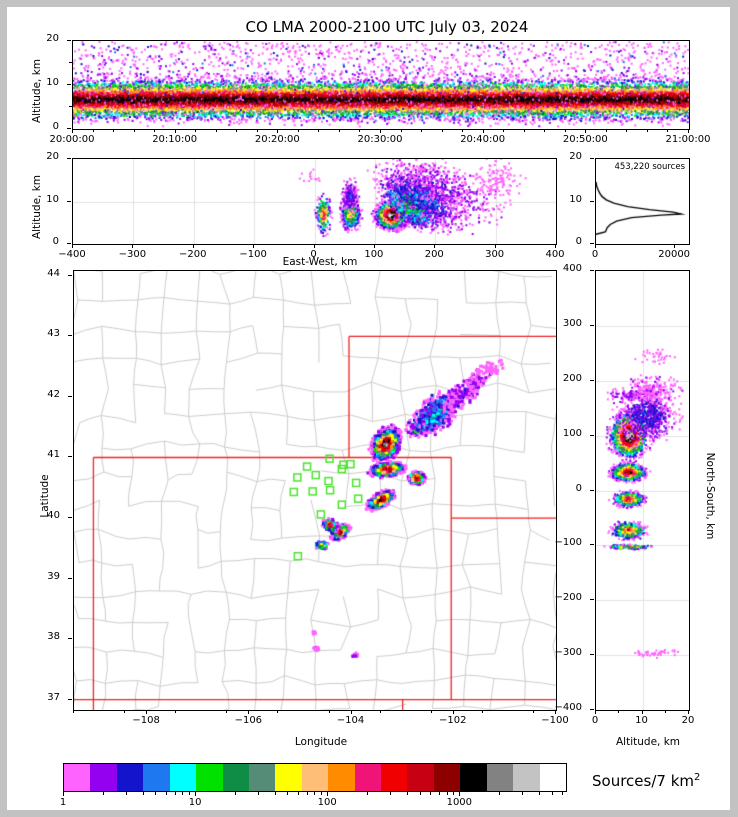 The image size is (738, 817). I want to click on x-tick-label: −106, so click(248, 720).